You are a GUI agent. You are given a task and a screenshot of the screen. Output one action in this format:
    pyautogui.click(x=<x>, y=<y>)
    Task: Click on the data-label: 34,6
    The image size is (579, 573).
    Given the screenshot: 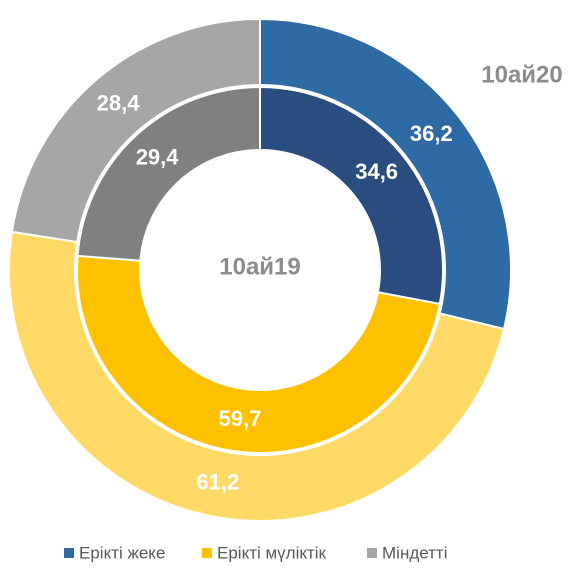 What is the action you would take?
    pyautogui.click(x=376, y=171)
    